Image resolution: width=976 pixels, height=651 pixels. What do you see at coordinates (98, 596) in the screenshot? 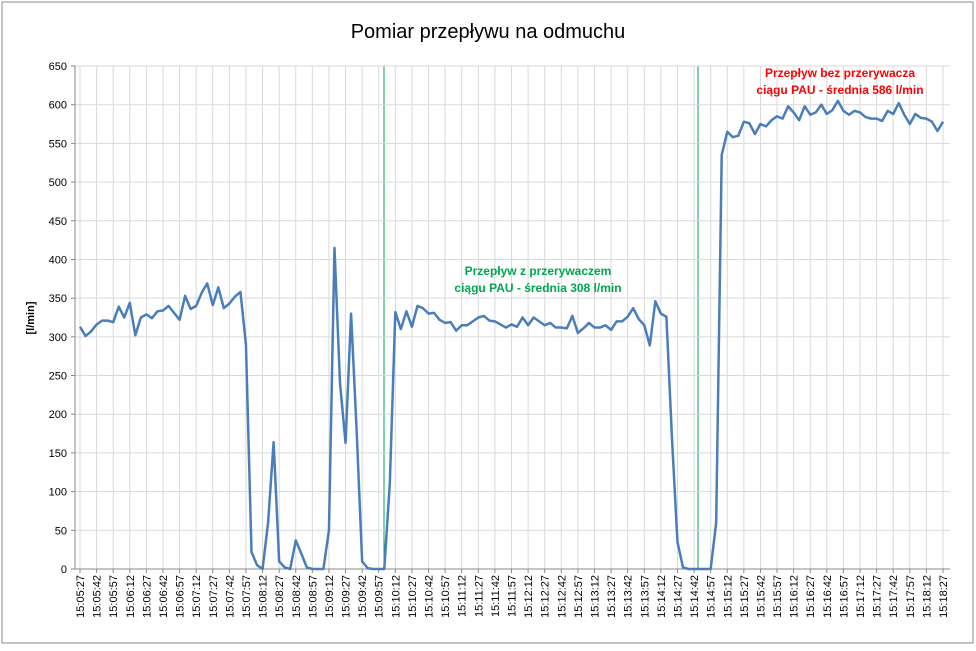
I see `x-tick-label: 15:05:42` at bounding box center [98, 596].